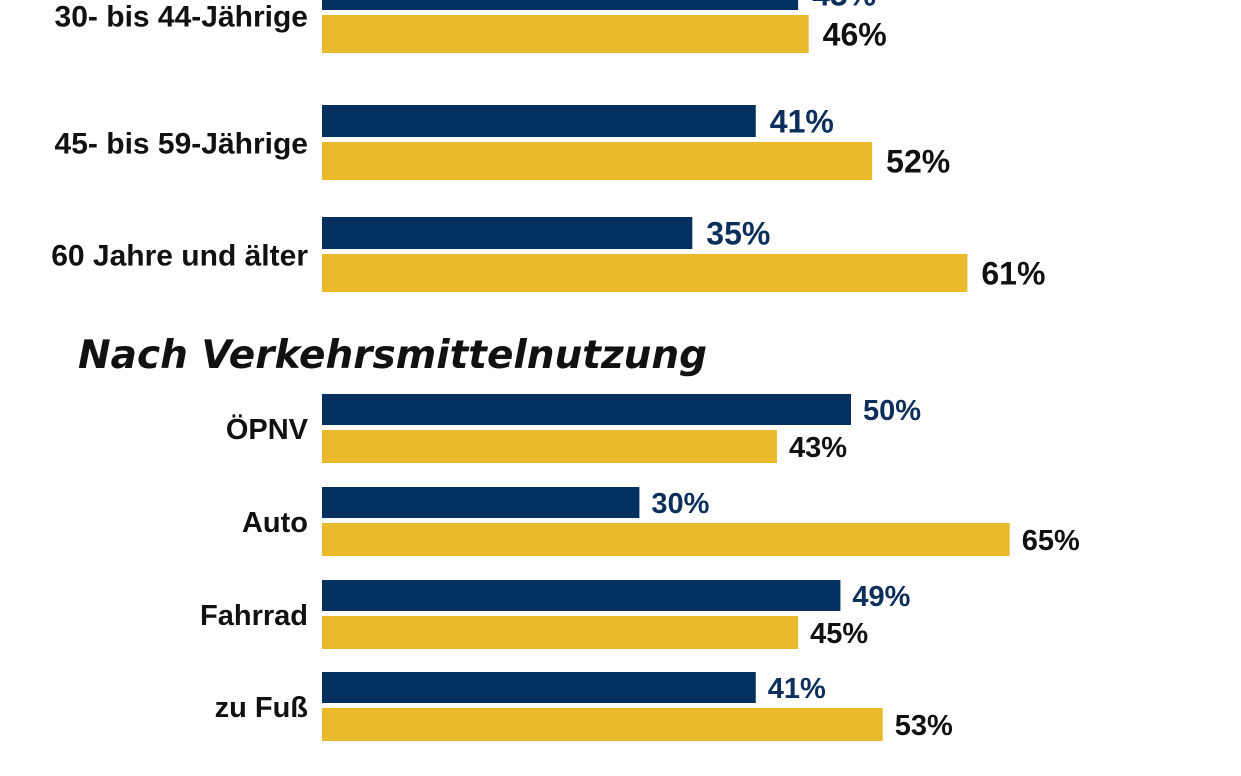  I want to click on category-label-zu-fuss: zu Fuß, so click(261, 708).